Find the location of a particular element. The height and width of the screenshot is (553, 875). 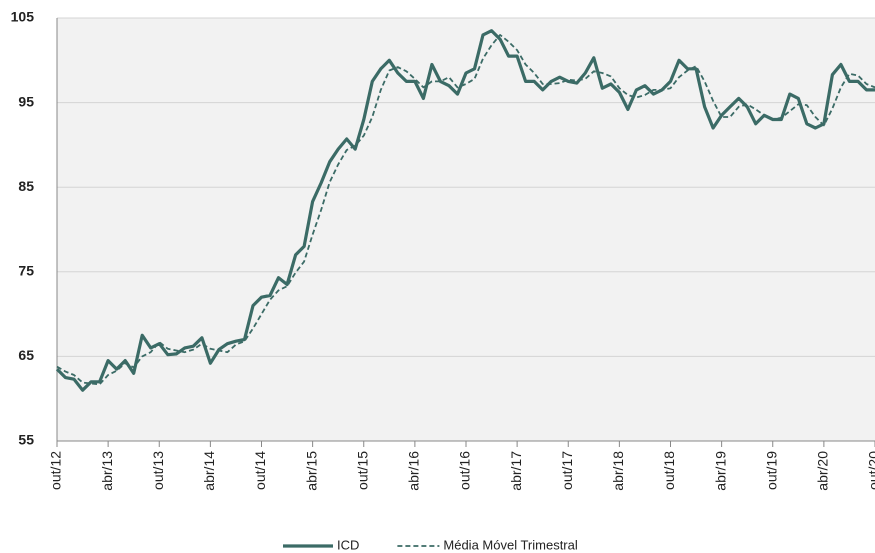

y-tick-label: 65 is located at coordinates (26, 355).